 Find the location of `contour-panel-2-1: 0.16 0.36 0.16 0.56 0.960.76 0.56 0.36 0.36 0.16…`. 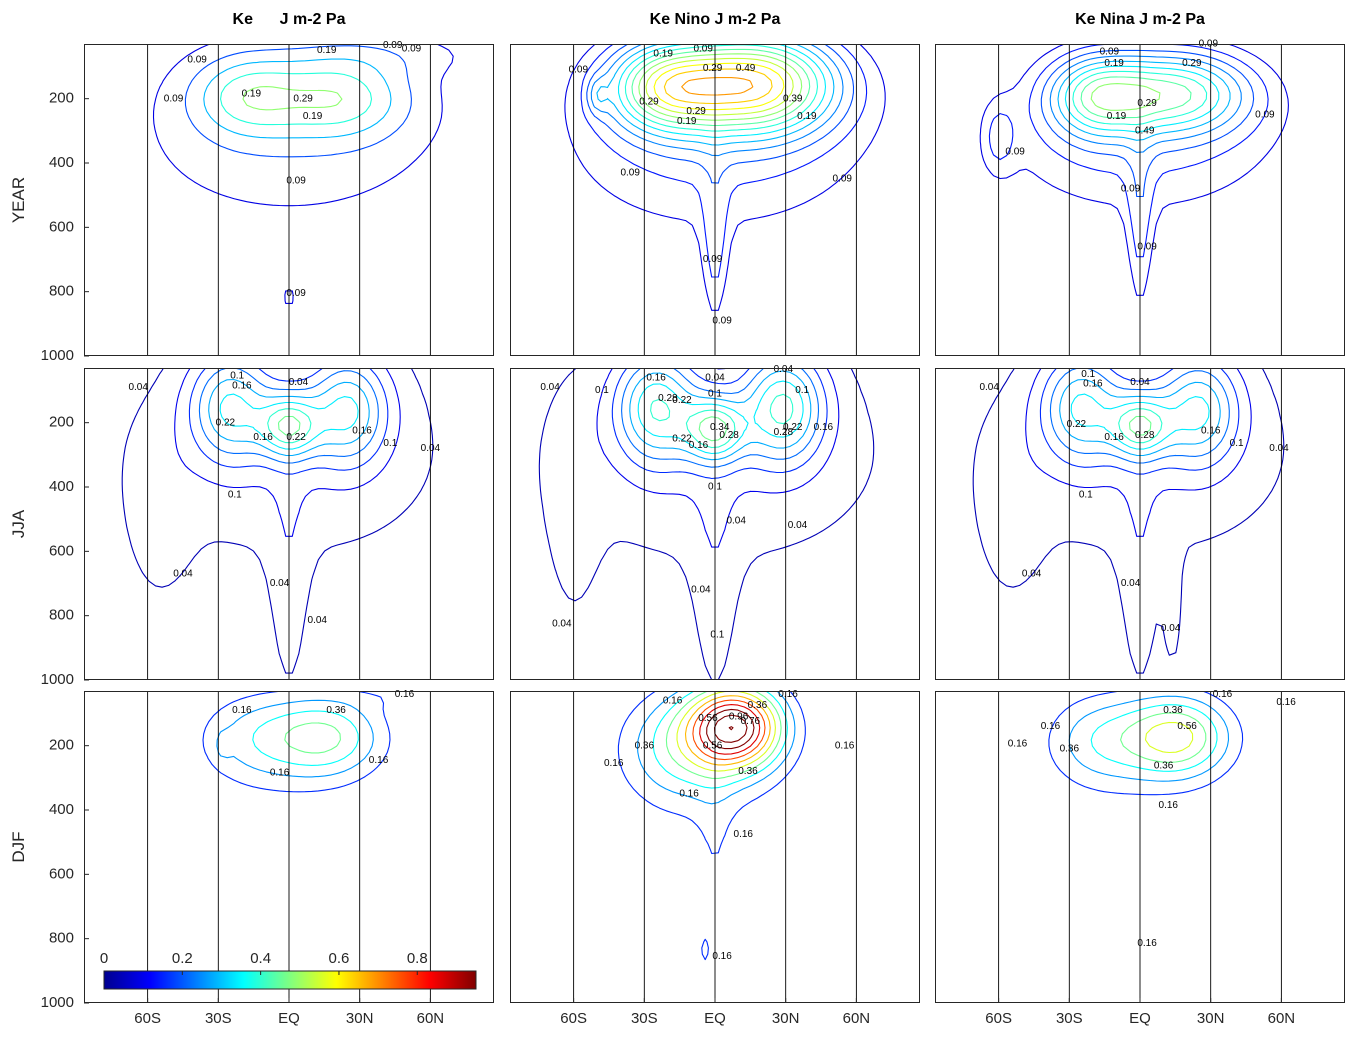

contour-panel-2-1: 0.16 0.36 0.16 0.56 0.960.76 0.56 0.36 0.36 0.16… is located at coordinates (715, 858).